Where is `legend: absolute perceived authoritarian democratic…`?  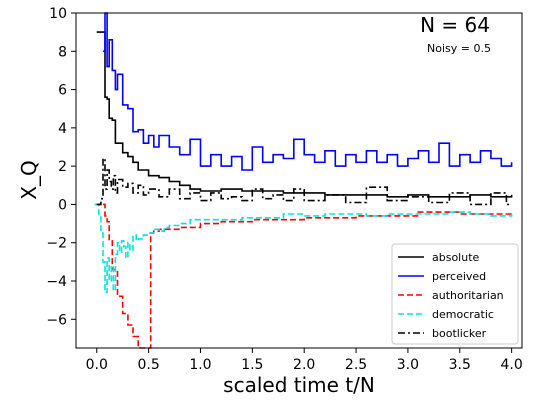 legend: absolute perceived authoritarian democratic… is located at coordinates (455, 294).